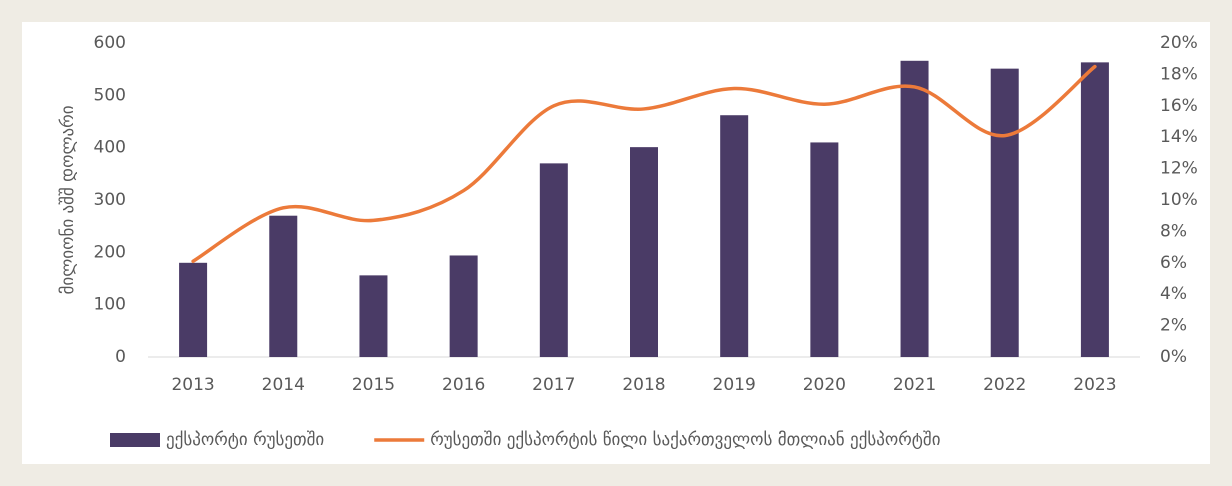 This screenshot has height=486, width=1232. Describe the element at coordinates (1004, 385) in the screenshot. I see `x-tick-label: 2022` at that location.